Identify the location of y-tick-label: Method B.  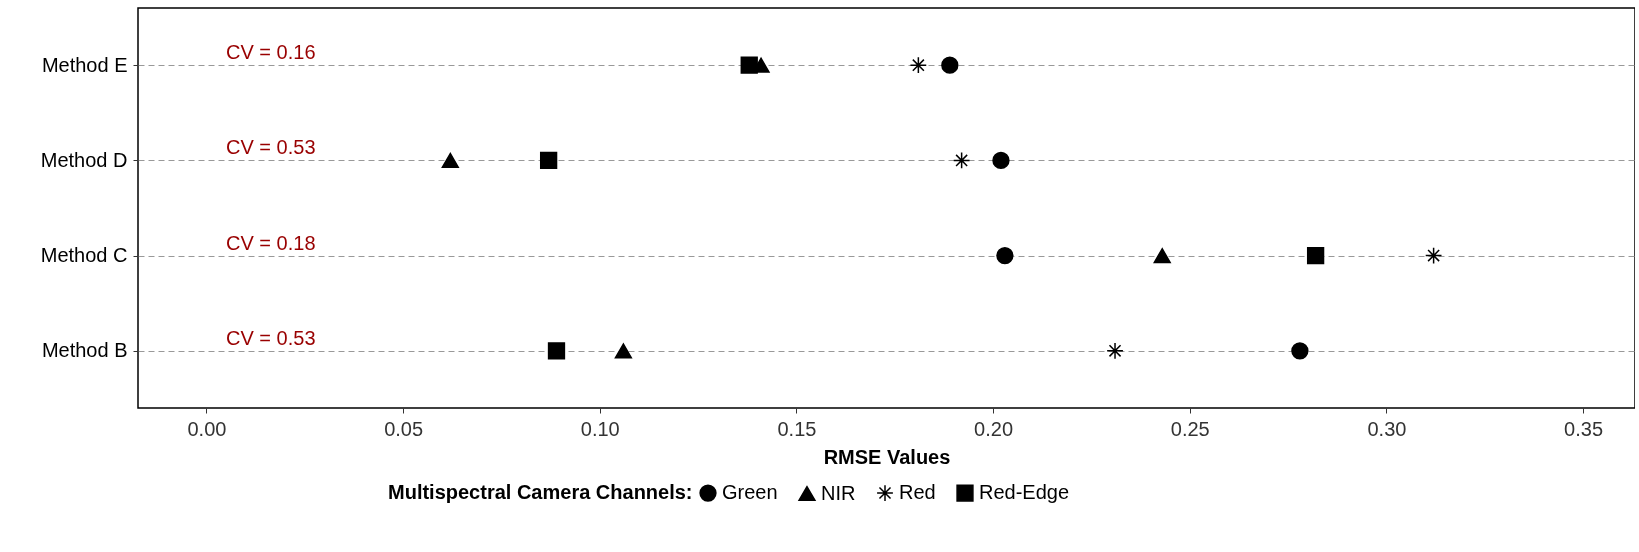
(84, 350).